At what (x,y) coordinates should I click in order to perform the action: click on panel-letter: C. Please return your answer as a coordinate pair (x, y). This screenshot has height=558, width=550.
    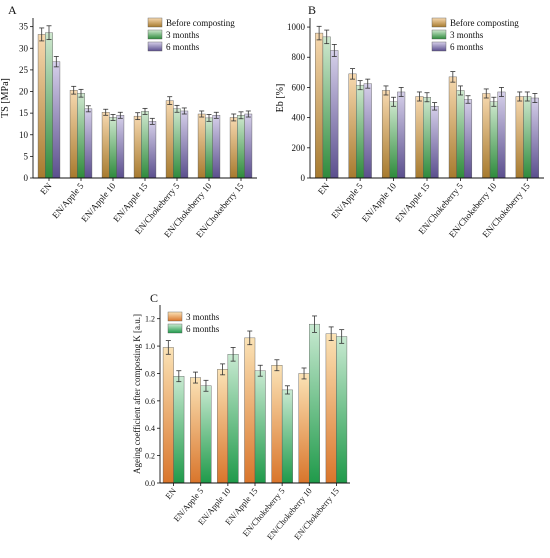
    Looking at the image, I should click on (154, 298).